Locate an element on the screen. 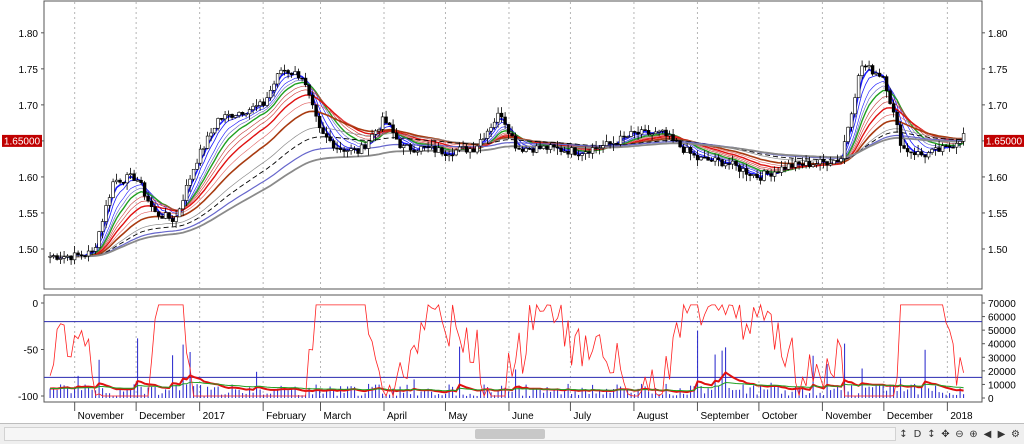 The height and width of the screenshot is (444, 1024). settings-icon: ⚙ is located at coordinates (1015, 434).